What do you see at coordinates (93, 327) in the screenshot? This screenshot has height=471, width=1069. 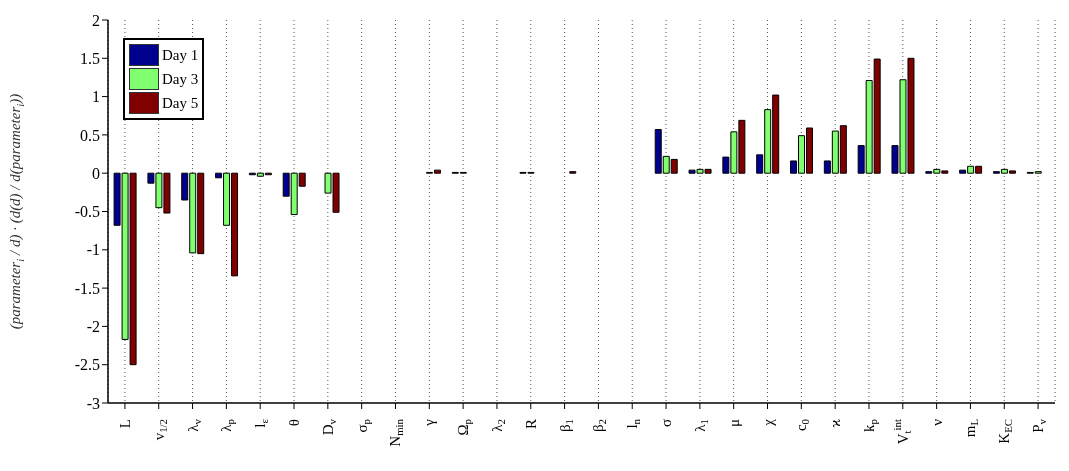 I see `y-tick-label: -2` at bounding box center [93, 327].